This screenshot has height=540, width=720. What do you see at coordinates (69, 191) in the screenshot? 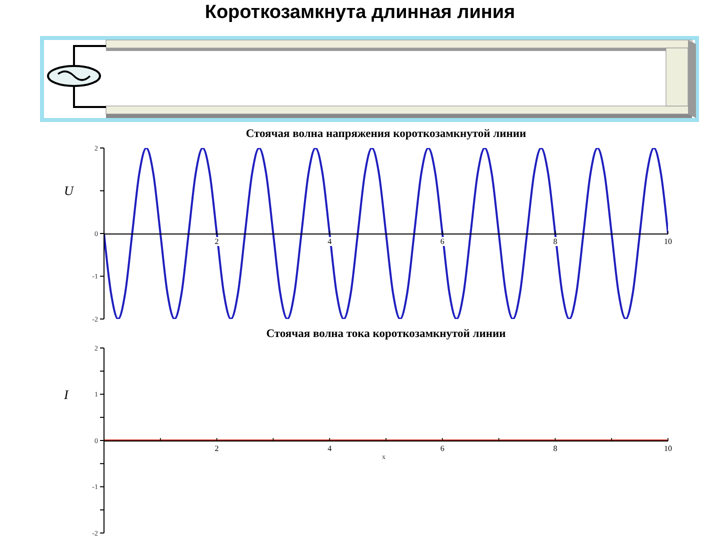
I see `y-axis-title: U` at bounding box center [69, 191].